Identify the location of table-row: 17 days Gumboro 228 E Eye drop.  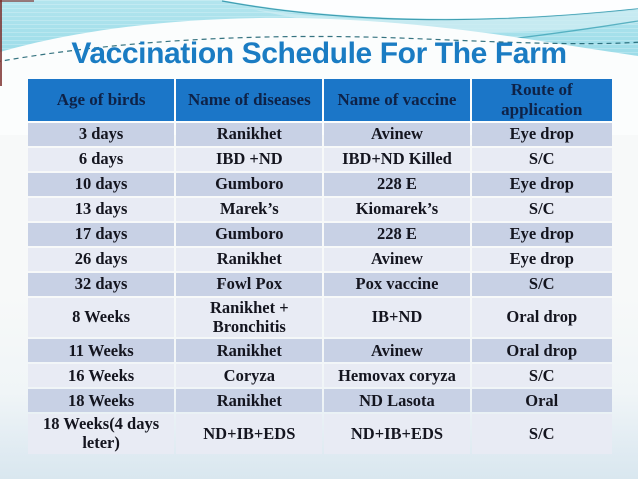
(320, 235).